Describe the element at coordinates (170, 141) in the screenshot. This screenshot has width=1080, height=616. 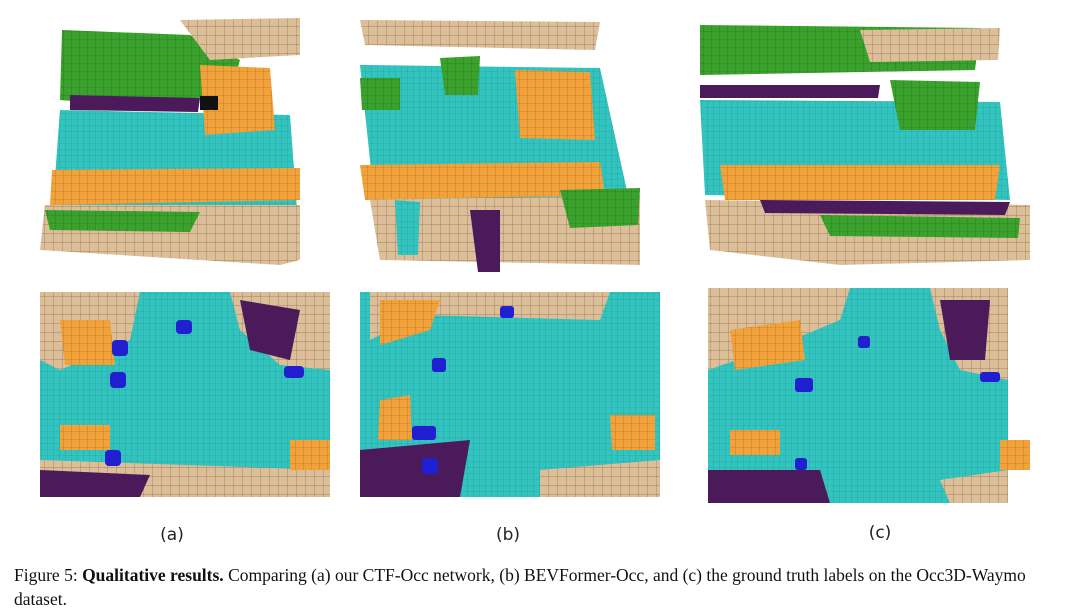
I see `panel-a-top` at that location.